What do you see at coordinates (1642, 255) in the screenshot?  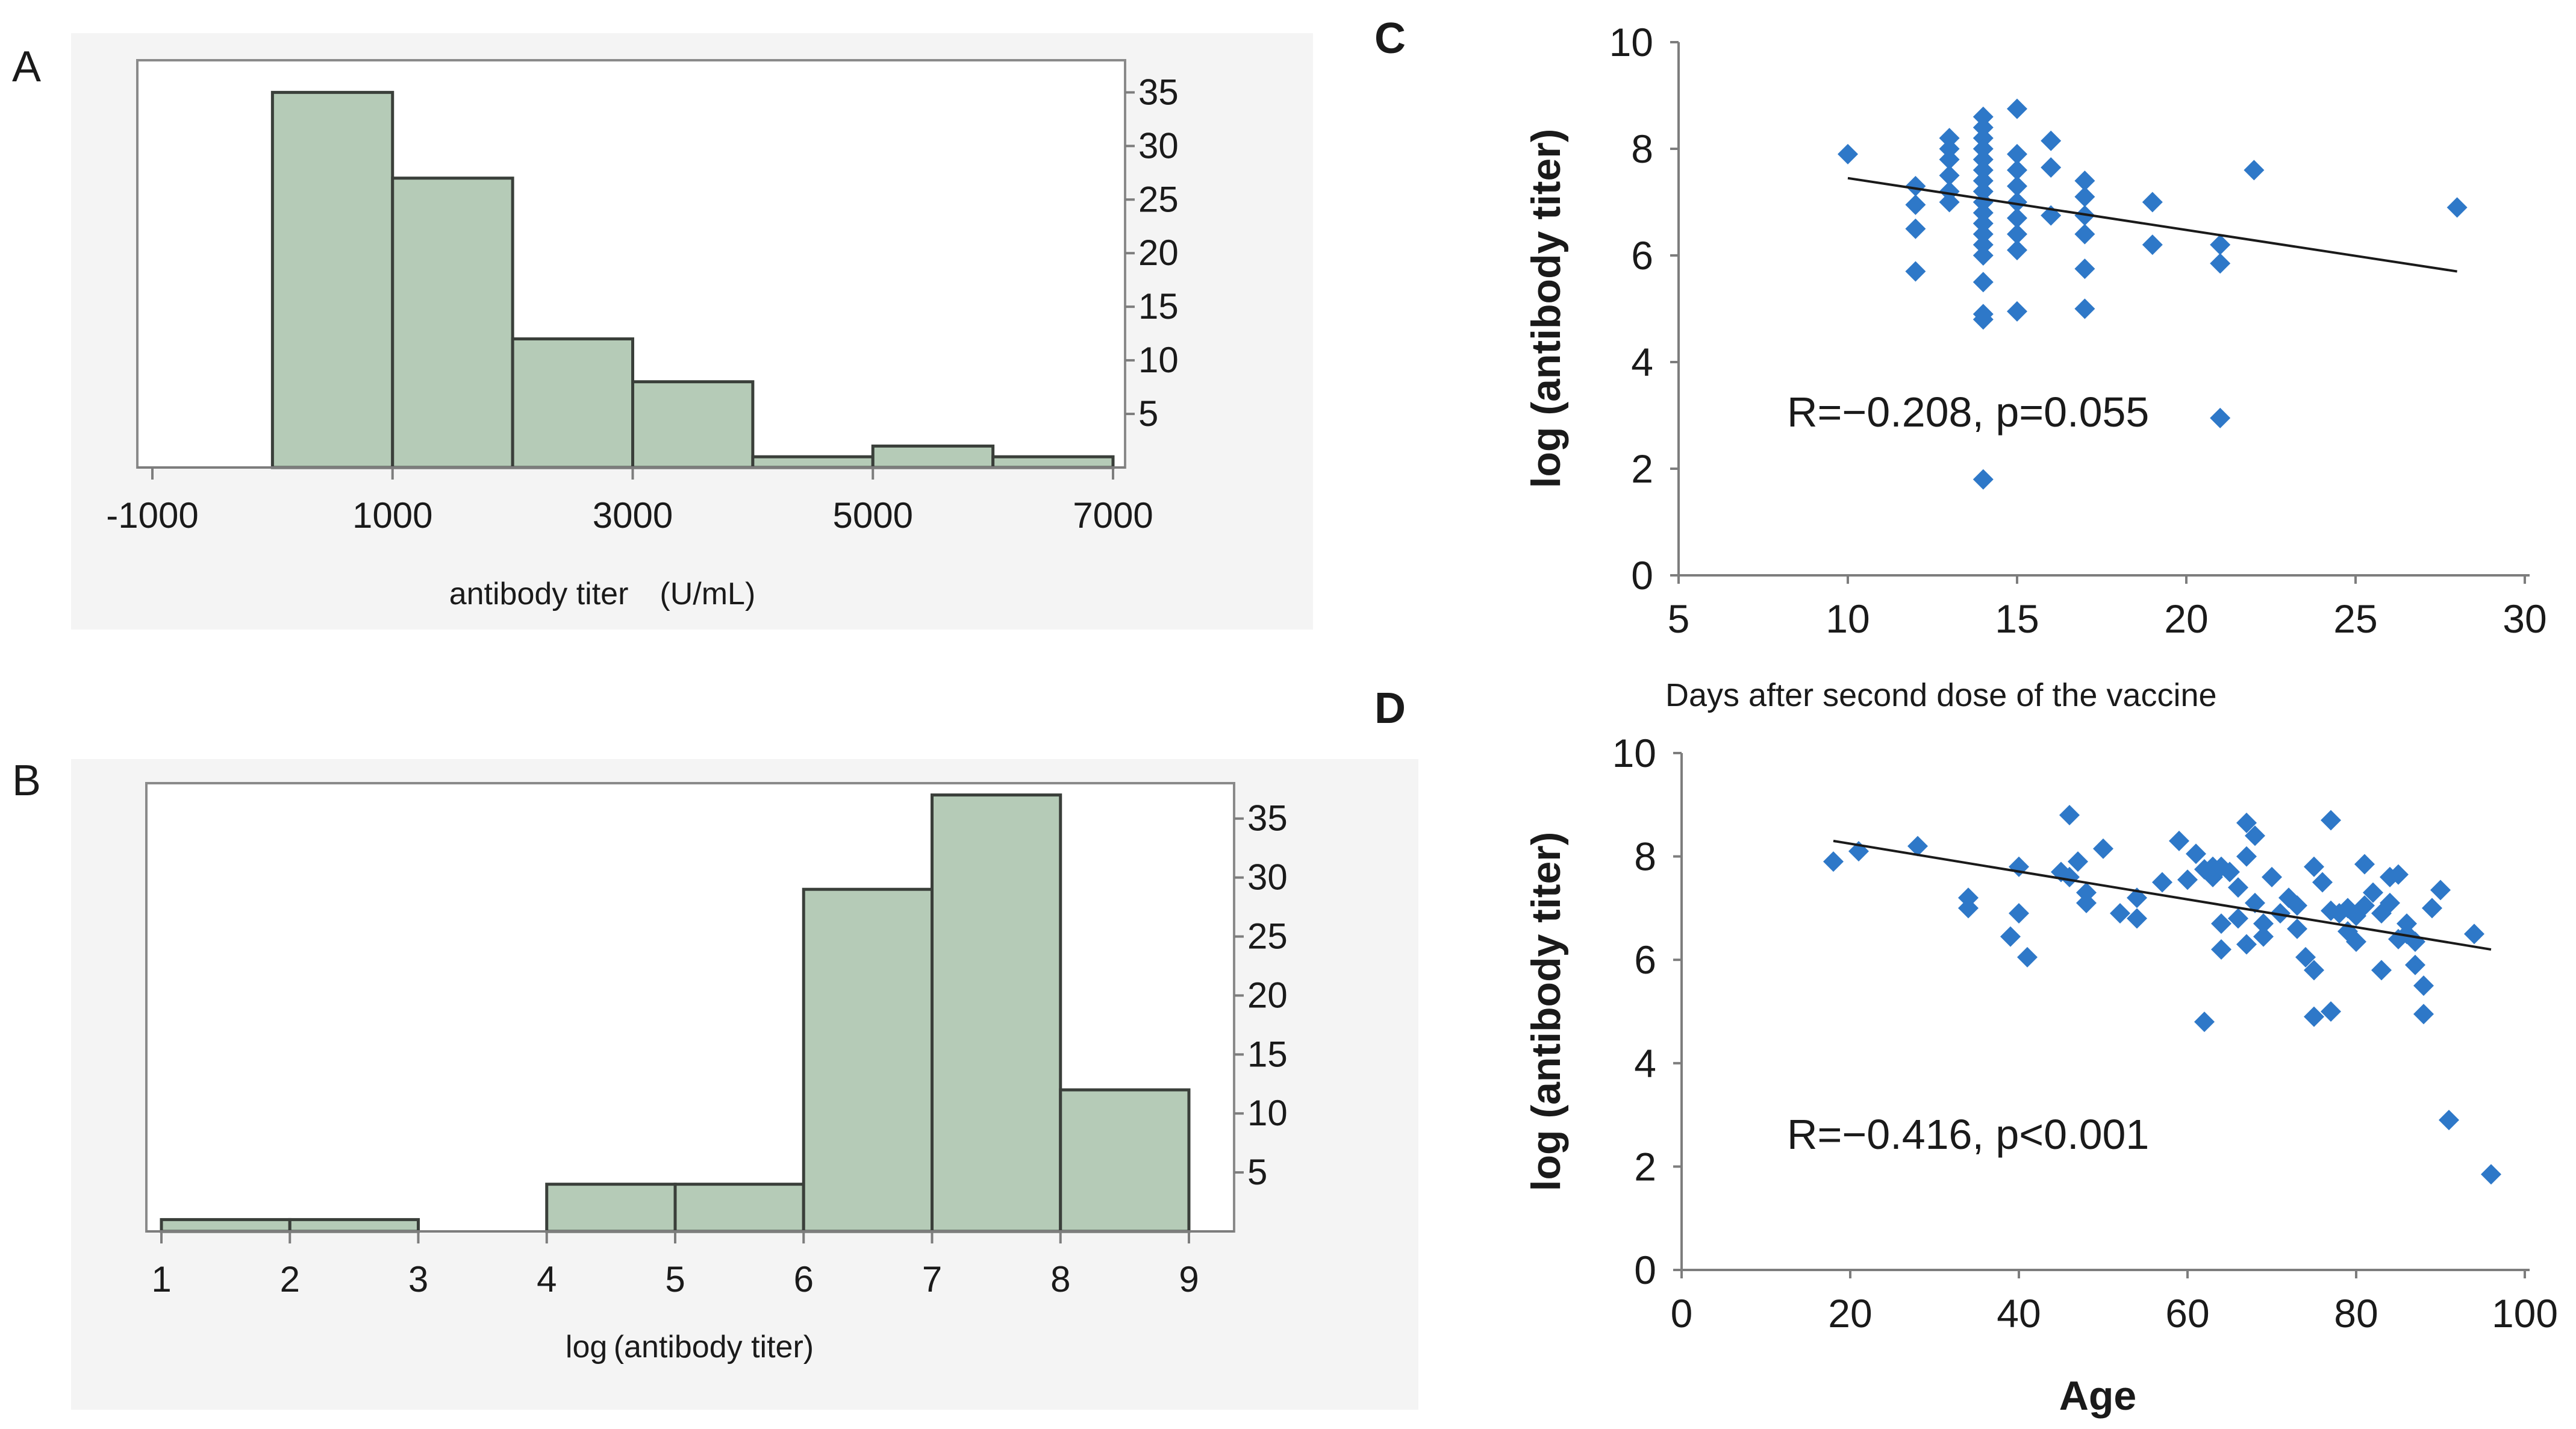 I see `panel-c-y-tick-label-3: 6` at bounding box center [1642, 255].